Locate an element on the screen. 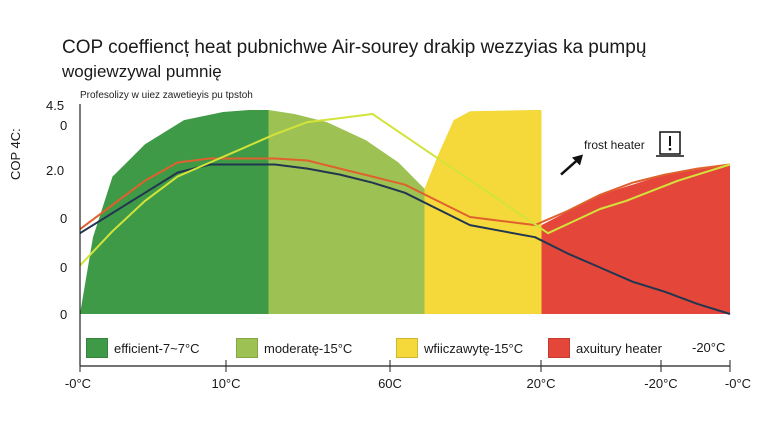 The image size is (768, 432). legend-label: efficient-7~7°C is located at coordinates (157, 348).